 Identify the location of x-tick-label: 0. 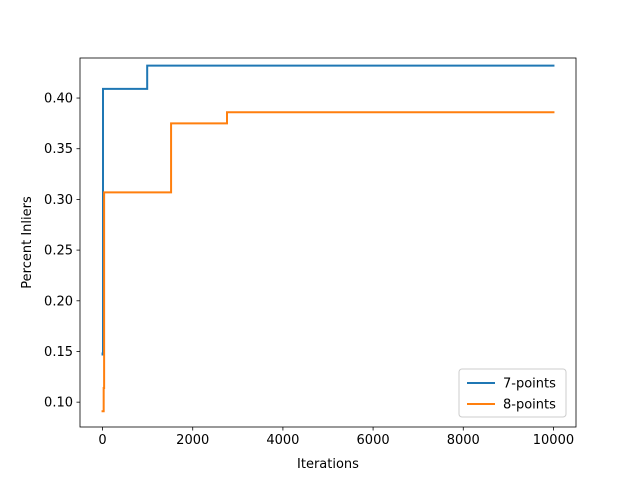
(102, 440).